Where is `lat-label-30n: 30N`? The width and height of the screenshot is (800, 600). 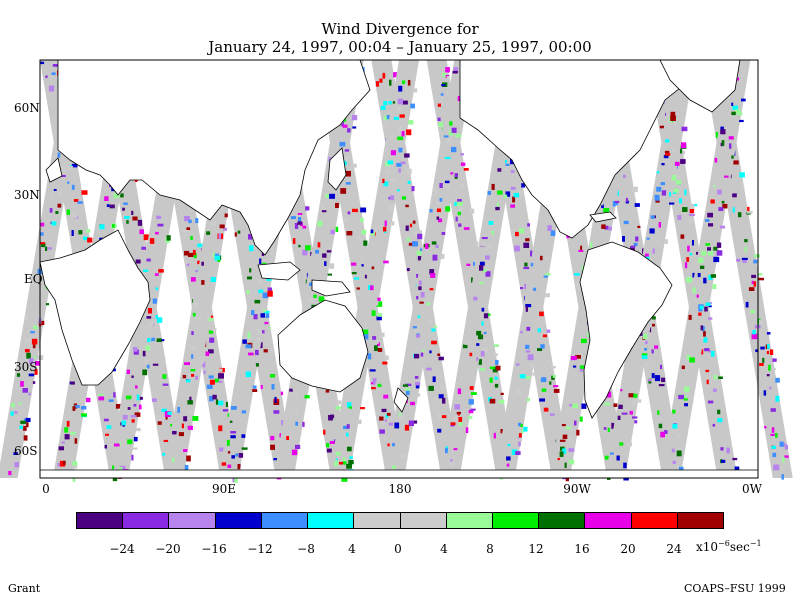 lat-label-30n: 30N is located at coordinates (27, 195).